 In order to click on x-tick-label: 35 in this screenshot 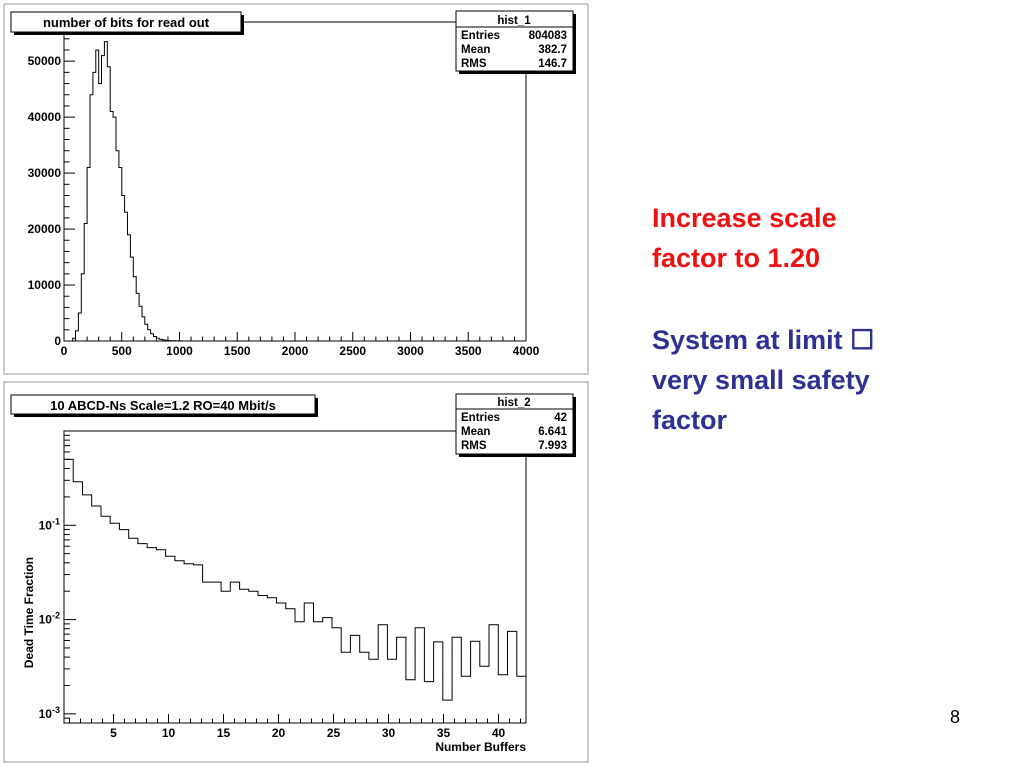, I will do `click(444, 733)`.